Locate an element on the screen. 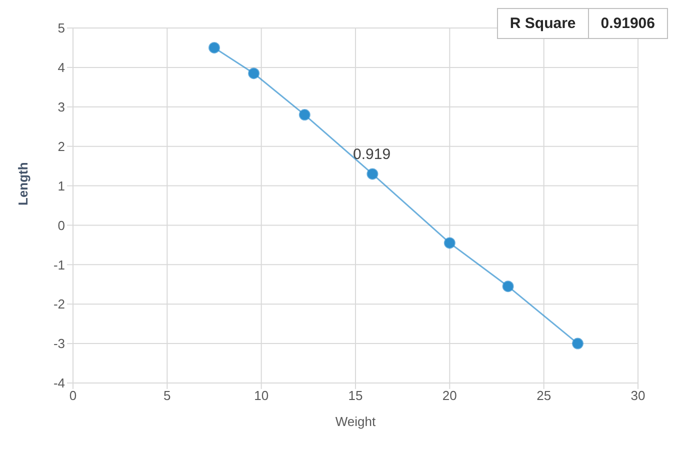  annotation: R Square is located at coordinates (542, 24).